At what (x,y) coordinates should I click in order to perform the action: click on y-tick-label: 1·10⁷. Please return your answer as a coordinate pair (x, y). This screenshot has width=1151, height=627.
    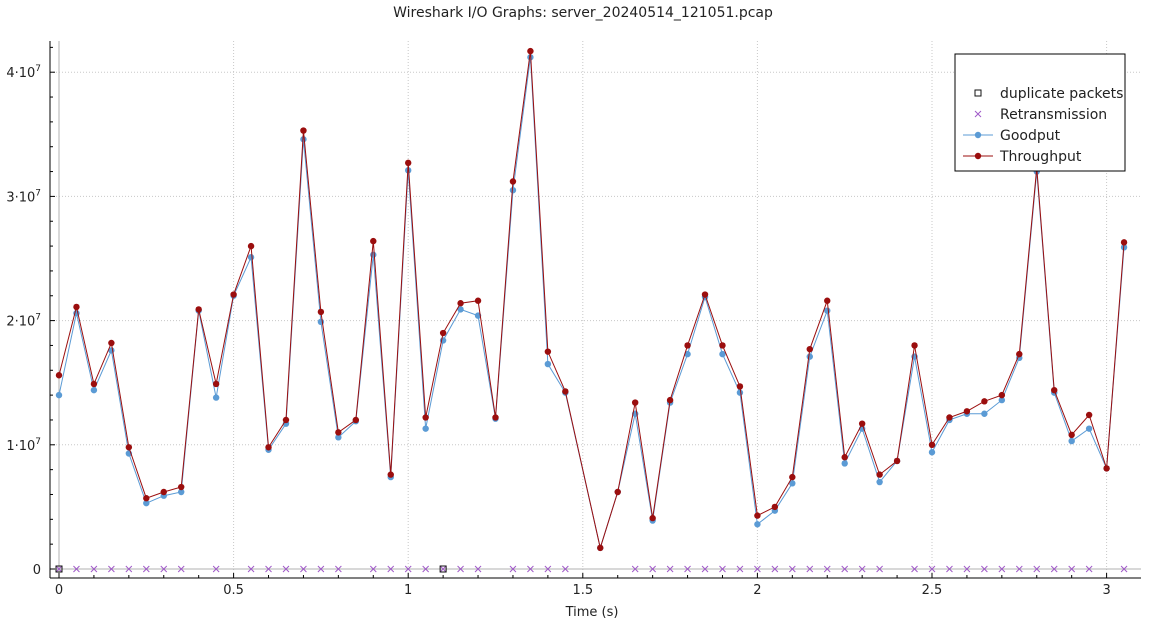
    Looking at the image, I should click on (23, 445).